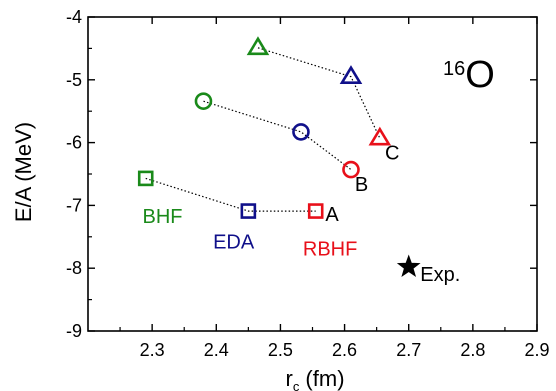  What do you see at coordinates (319, 93) in the screenshot?
I see `dotted-line-C` at bounding box center [319, 93].